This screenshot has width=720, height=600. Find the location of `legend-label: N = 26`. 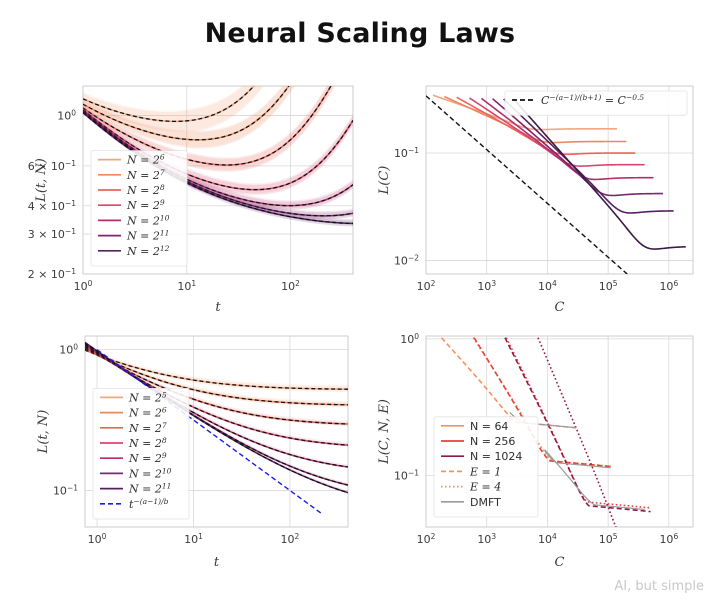

legend-label: N = 26 is located at coordinates (147, 413).